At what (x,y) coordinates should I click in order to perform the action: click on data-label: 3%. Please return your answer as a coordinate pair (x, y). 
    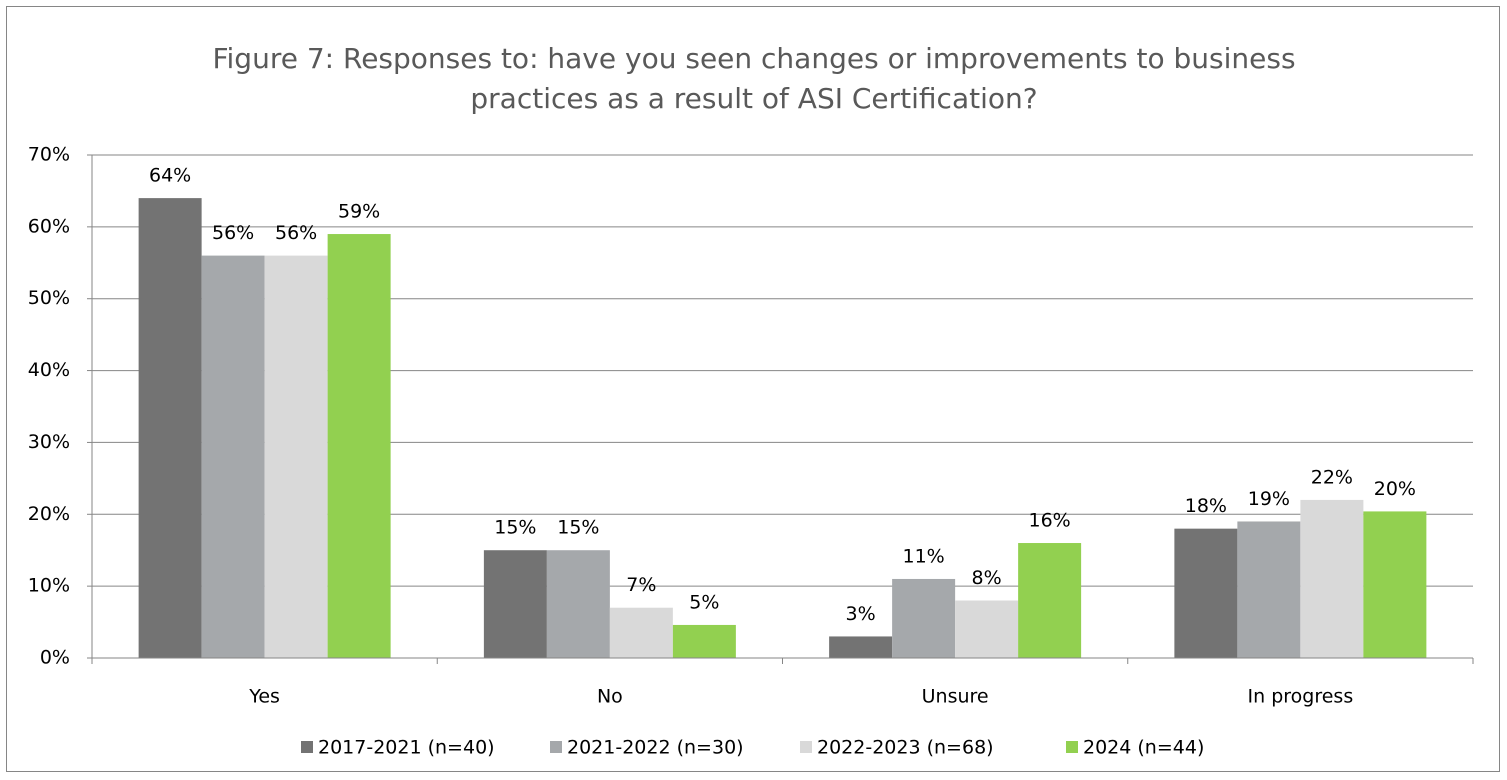
    Looking at the image, I should click on (861, 614).